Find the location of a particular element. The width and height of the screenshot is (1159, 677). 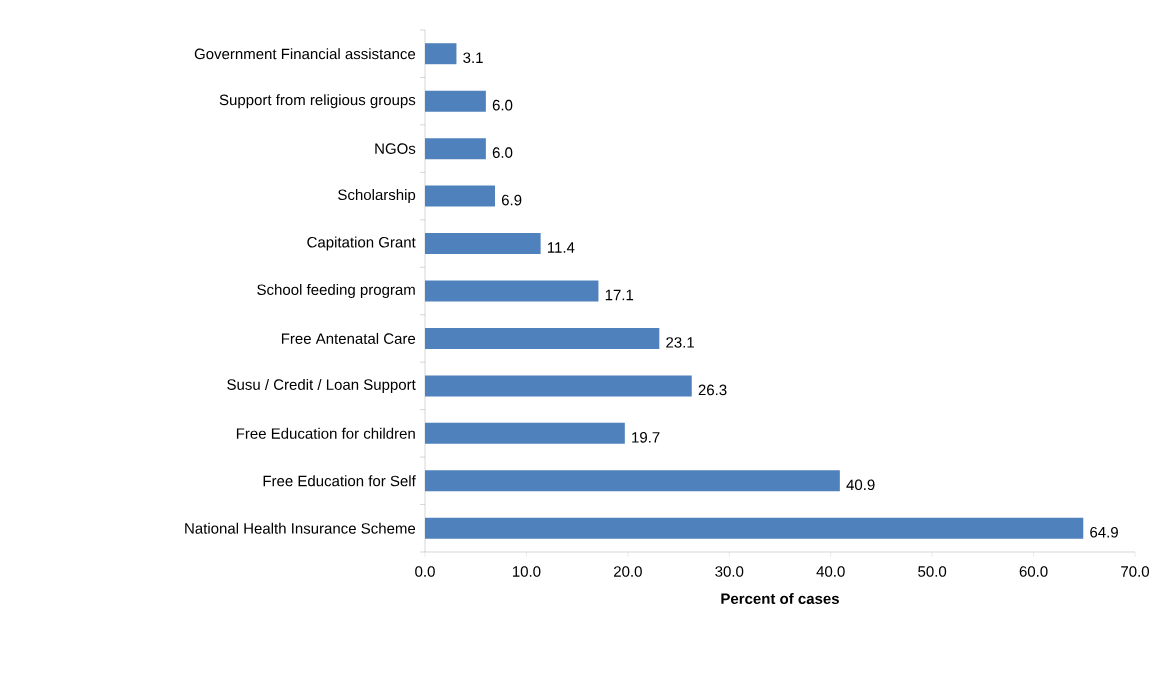

x-tick-label: 10.0 is located at coordinates (526, 571).